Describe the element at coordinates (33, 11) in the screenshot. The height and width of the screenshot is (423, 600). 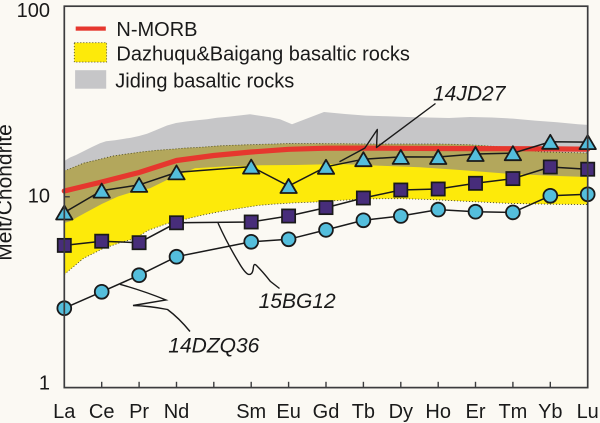
I see `svg-text: 100` at that location.